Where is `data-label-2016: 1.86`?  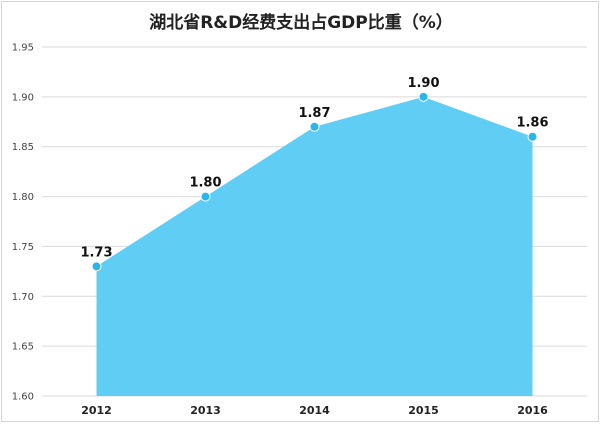 data-label-2016: 1.86 is located at coordinates (532, 123).